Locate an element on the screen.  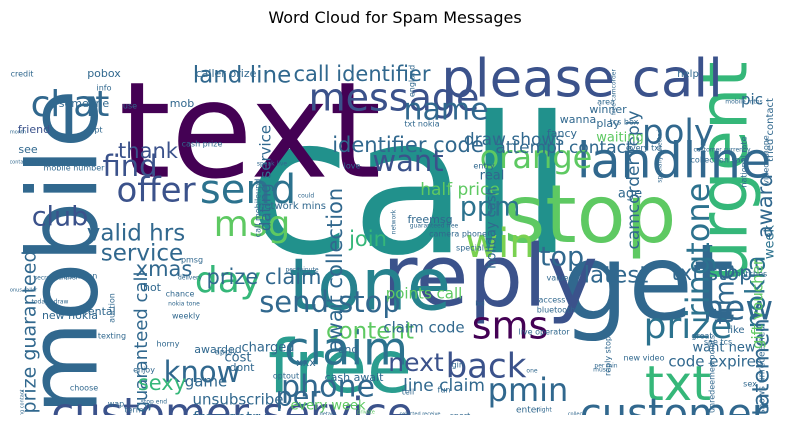
word-new-nokia: new nokia is located at coordinates (70, 315).